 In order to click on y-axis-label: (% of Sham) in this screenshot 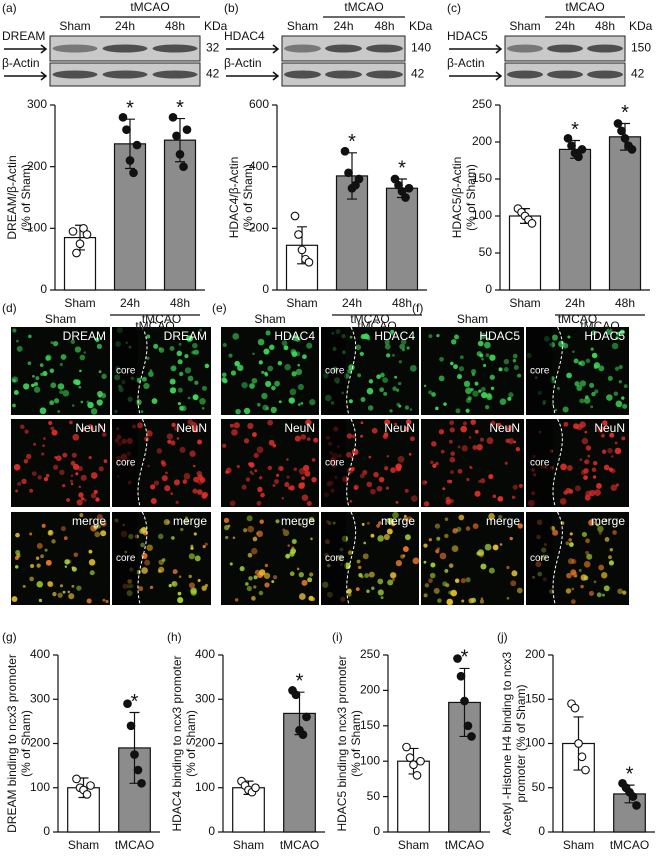, I will do `click(471, 197)`.